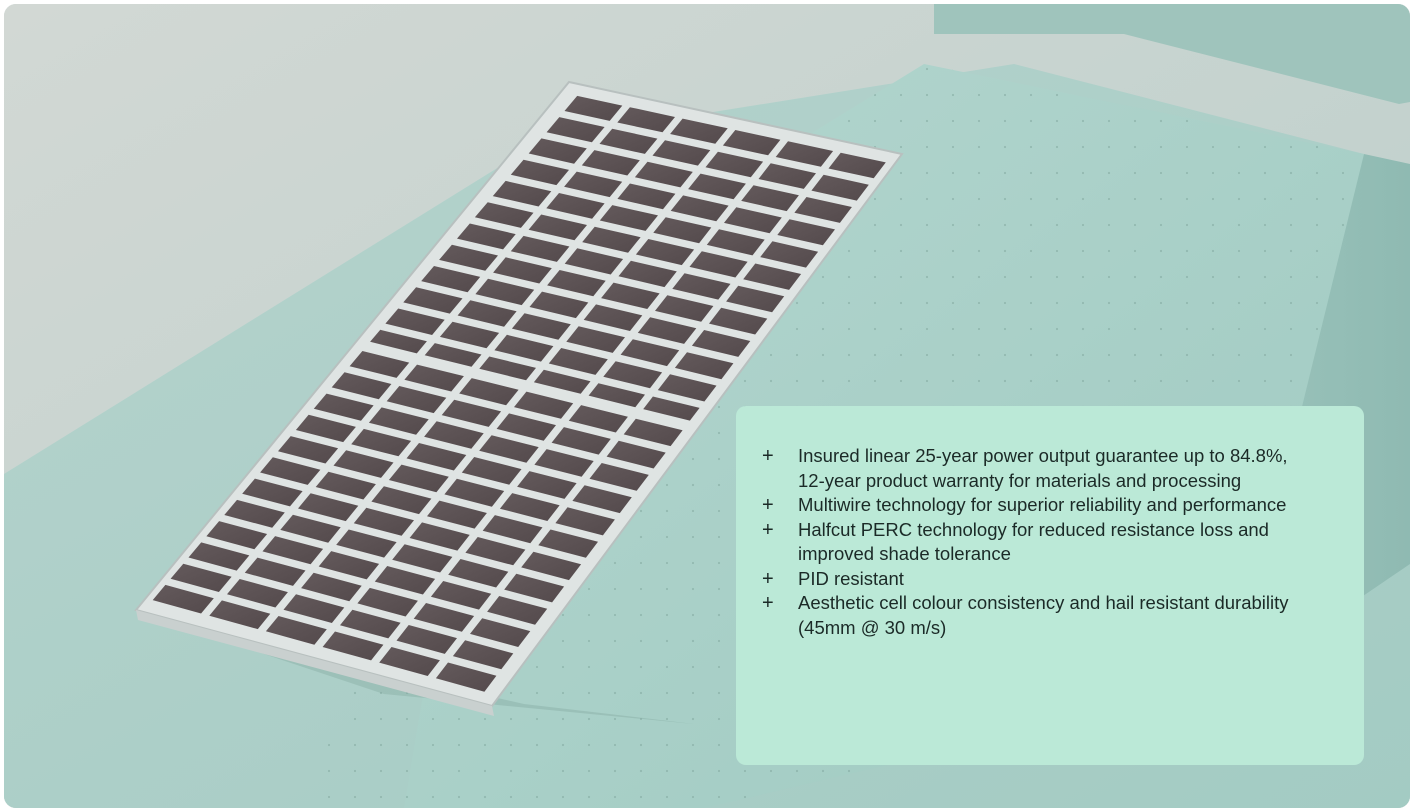  What do you see at coordinates (851, 578) in the screenshot?
I see `feature-text: PID resistant` at bounding box center [851, 578].